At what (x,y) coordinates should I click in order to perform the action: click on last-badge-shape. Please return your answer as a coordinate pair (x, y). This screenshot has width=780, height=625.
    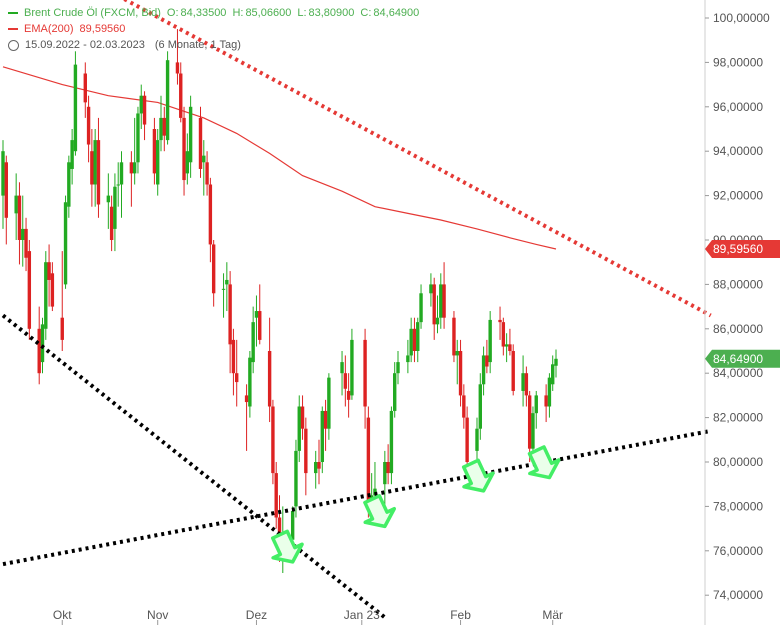
    Looking at the image, I should click on (742, 358).